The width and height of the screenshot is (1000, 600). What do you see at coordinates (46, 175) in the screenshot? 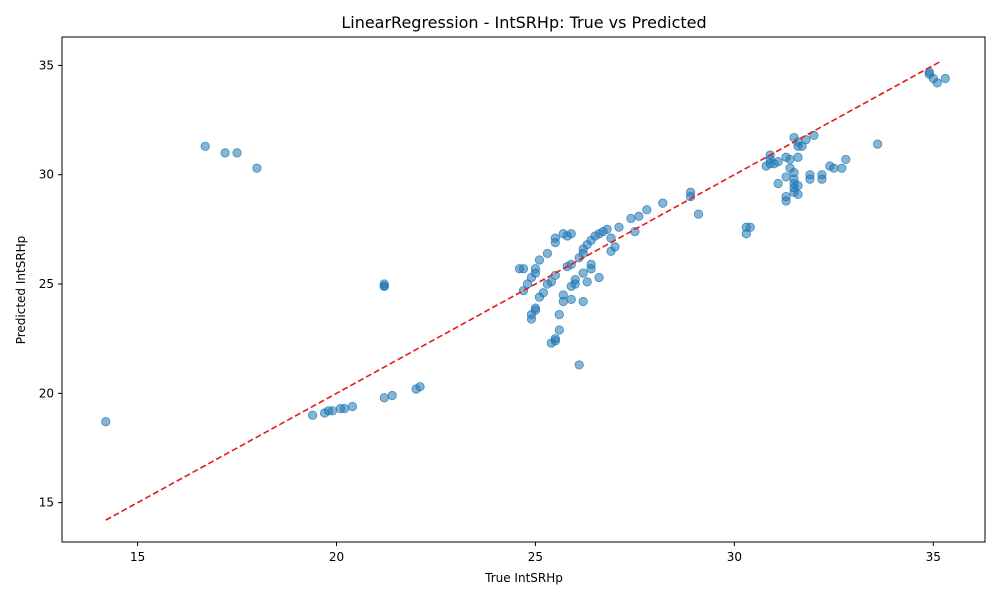
I see `y-tick-label: 30` at bounding box center [46, 175].